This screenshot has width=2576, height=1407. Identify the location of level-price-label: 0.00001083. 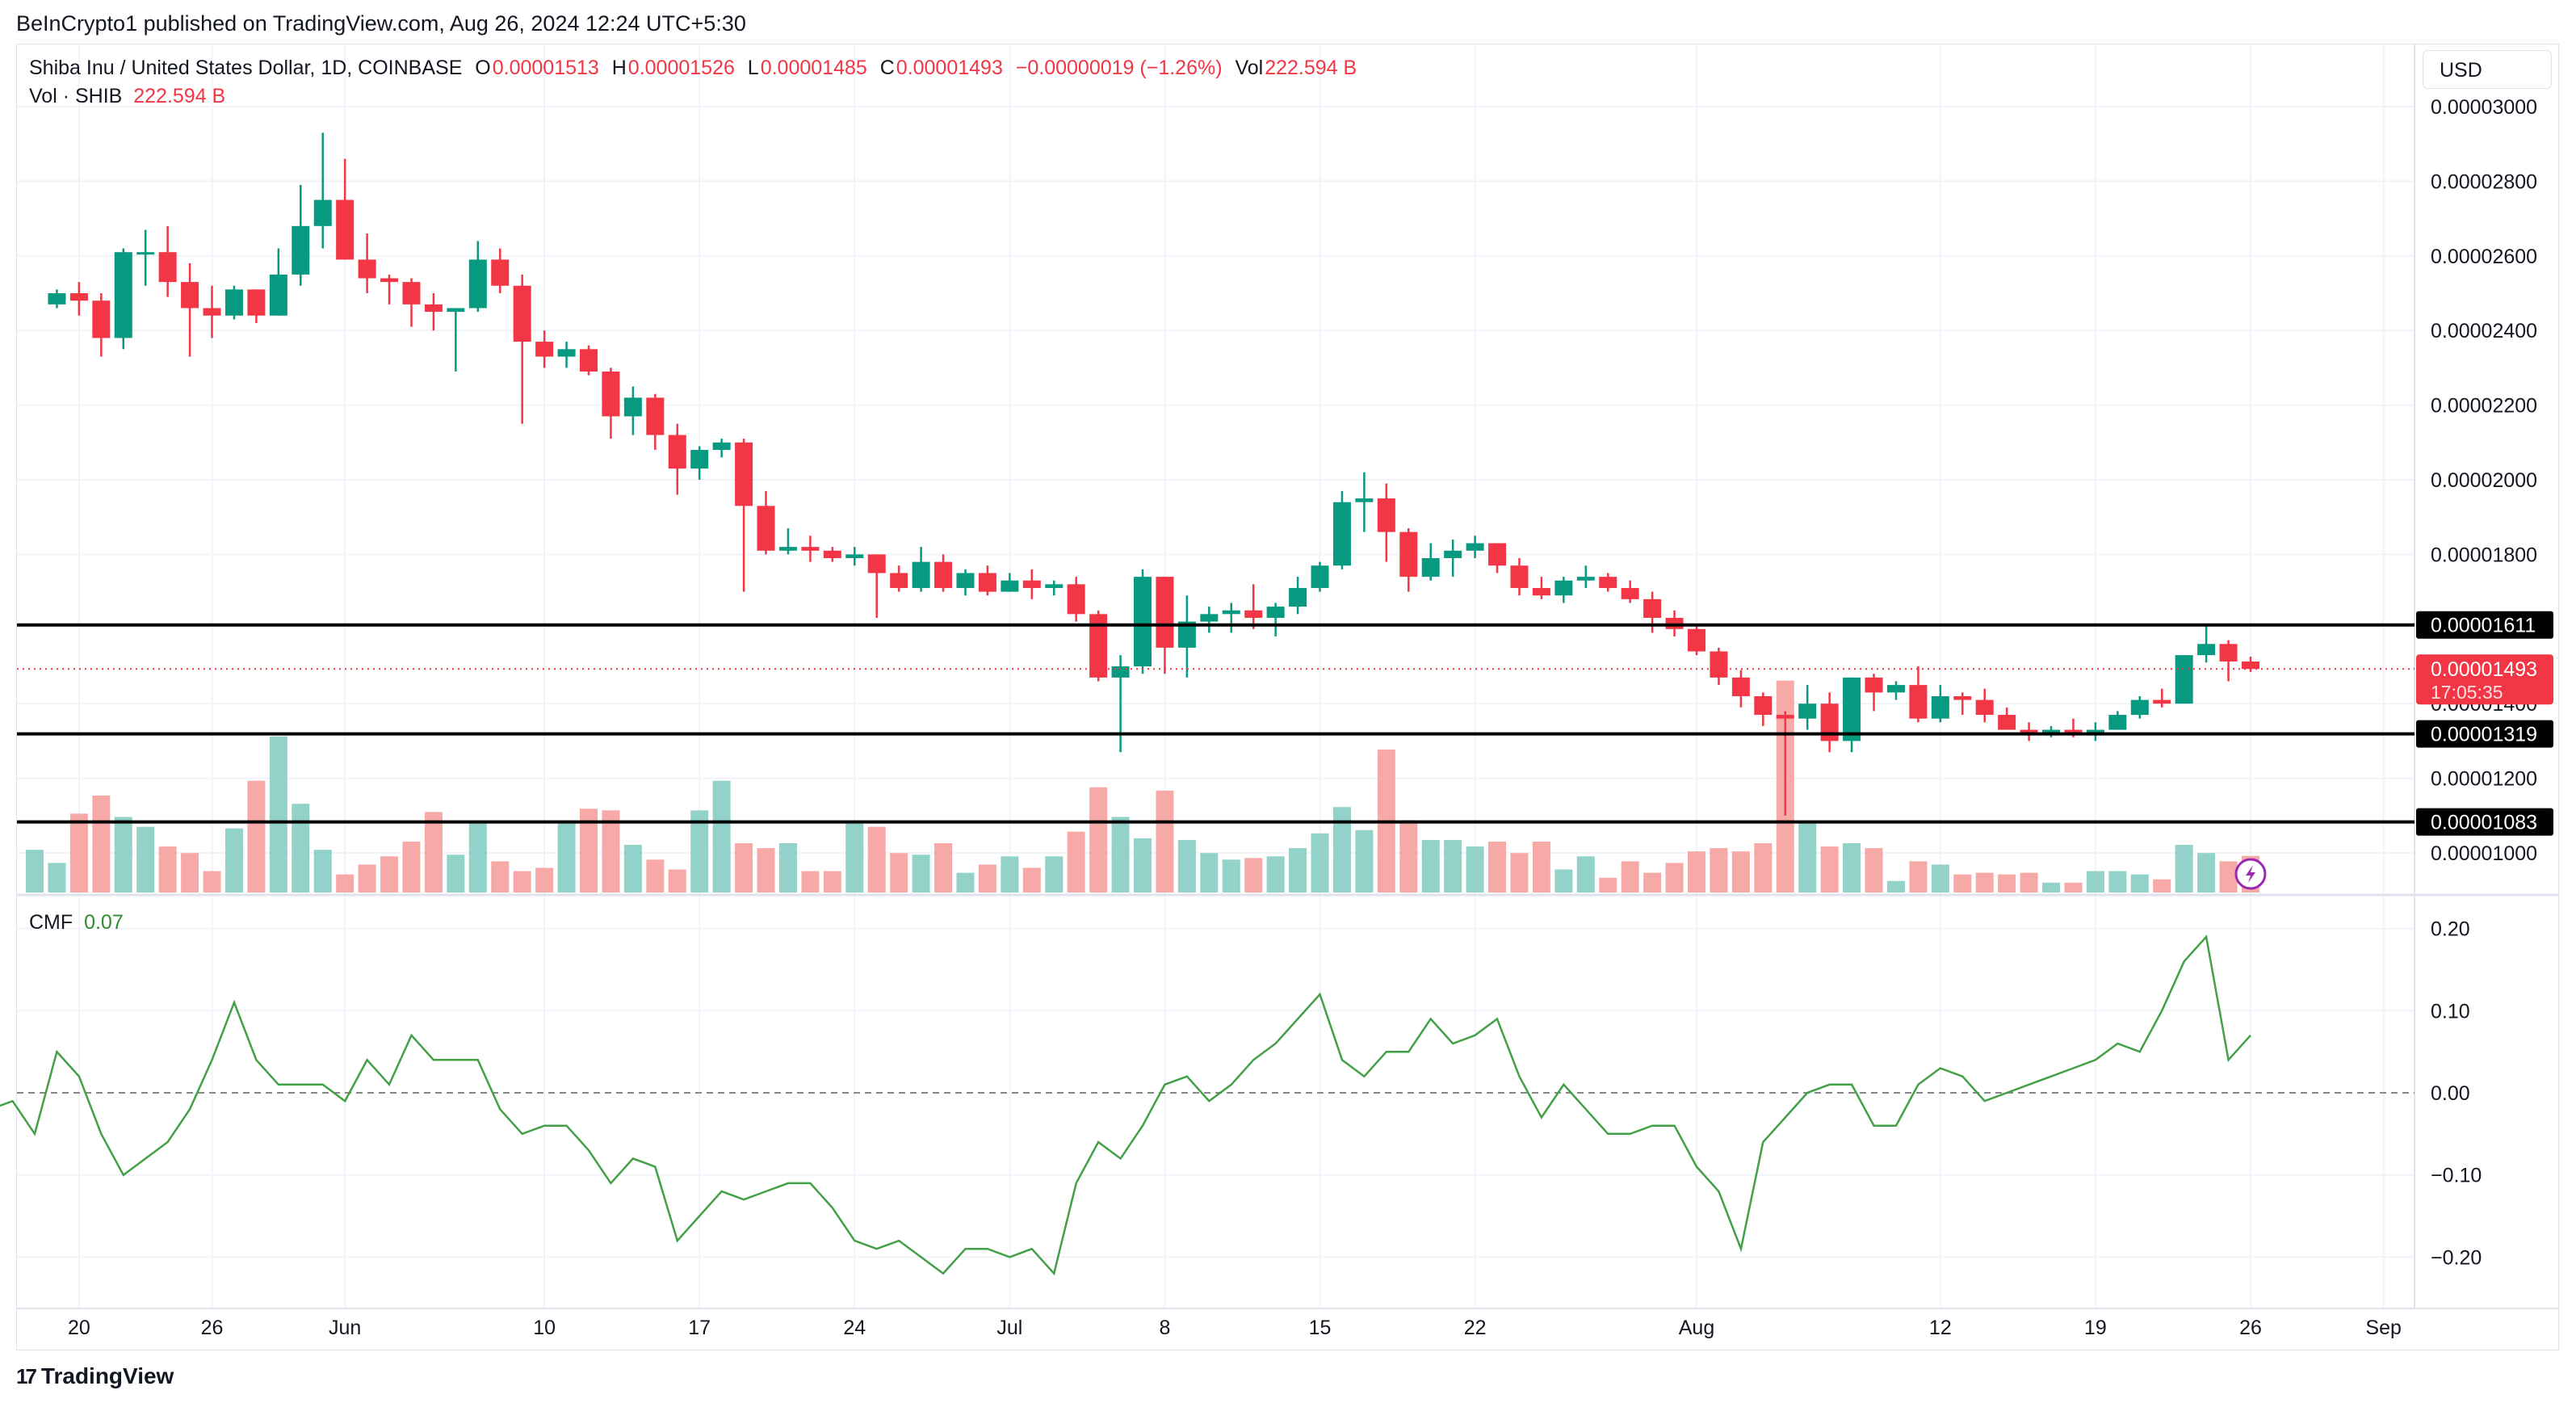
(2484, 823).